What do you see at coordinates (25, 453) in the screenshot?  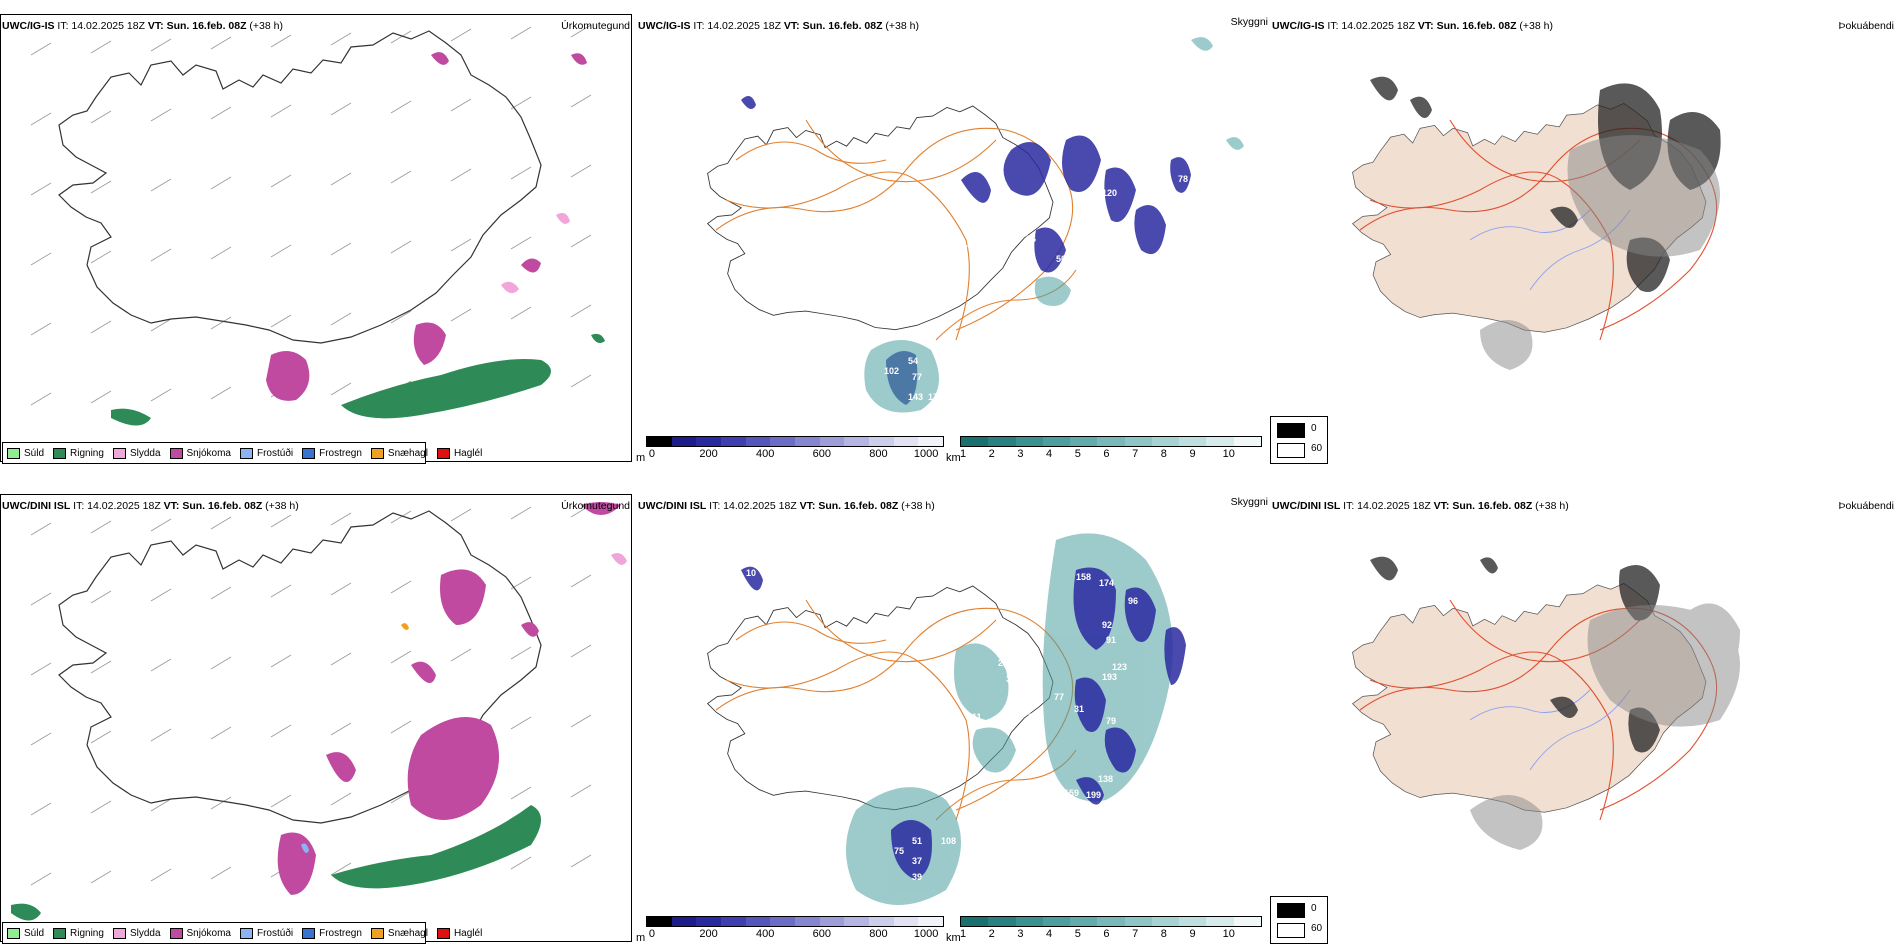 I see `legend-item: Súld` at bounding box center [25, 453].